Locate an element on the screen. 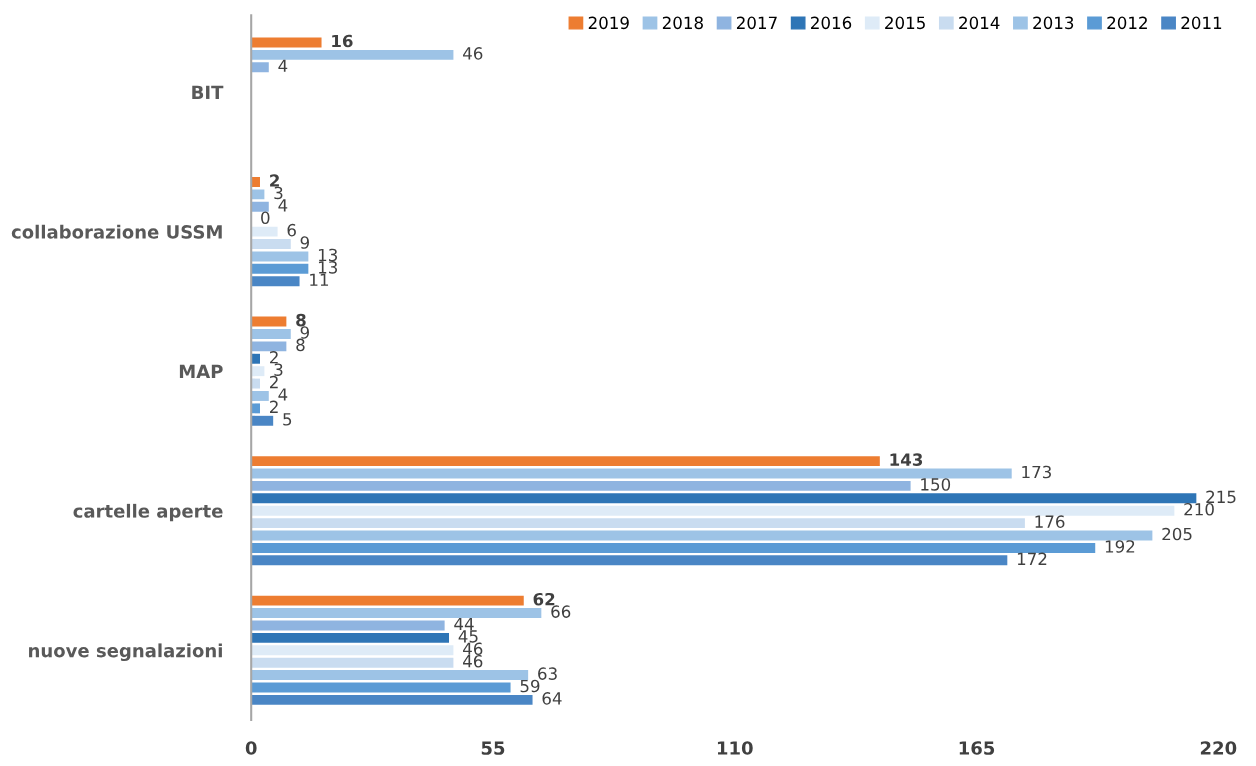 The height and width of the screenshot is (766, 1256). data-label: 210 is located at coordinates (1199, 509).